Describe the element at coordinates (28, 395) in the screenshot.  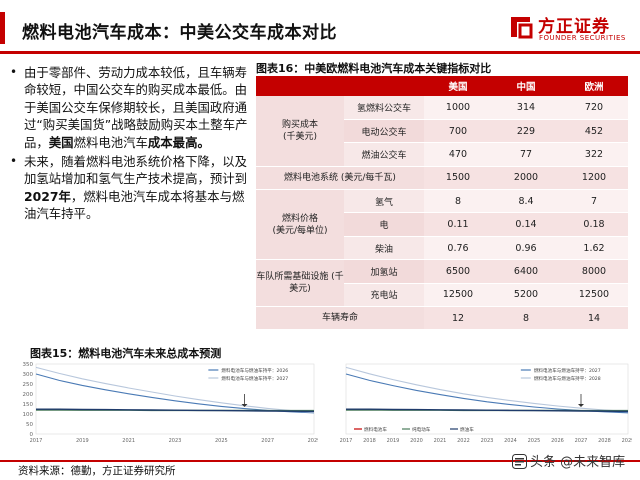
I see `y-tick-label: 200` at that location.